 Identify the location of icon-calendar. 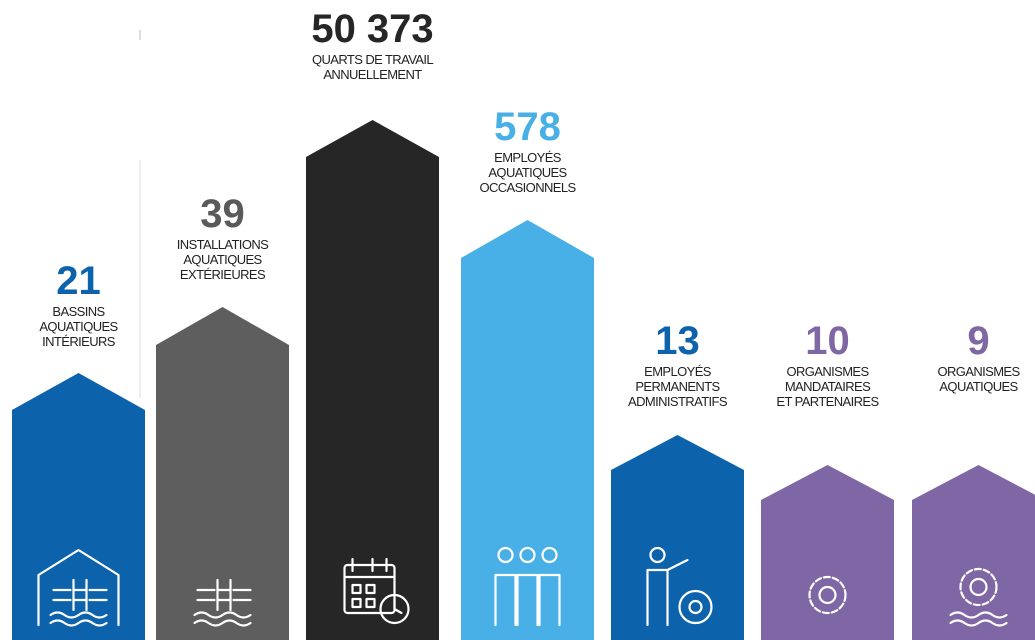
(369, 589).